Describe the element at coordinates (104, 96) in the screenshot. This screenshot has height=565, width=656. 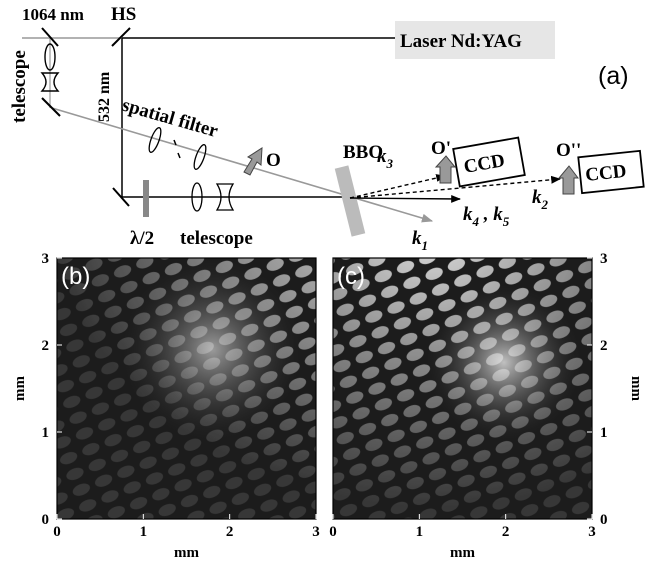
I see `wavelength-label: 532 nm` at that location.